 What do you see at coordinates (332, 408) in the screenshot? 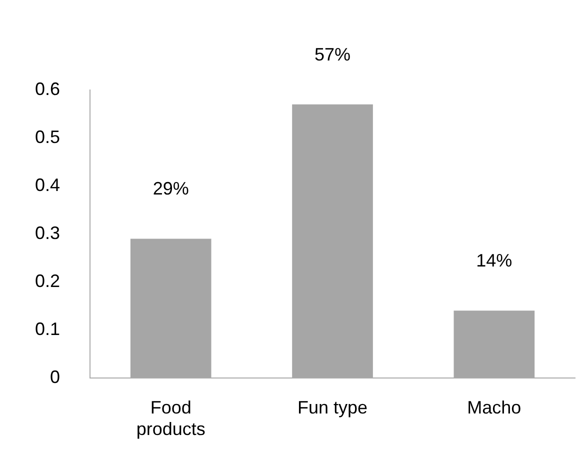
I see `x-tick-label: Fun type` at bounding box center [332, 408].